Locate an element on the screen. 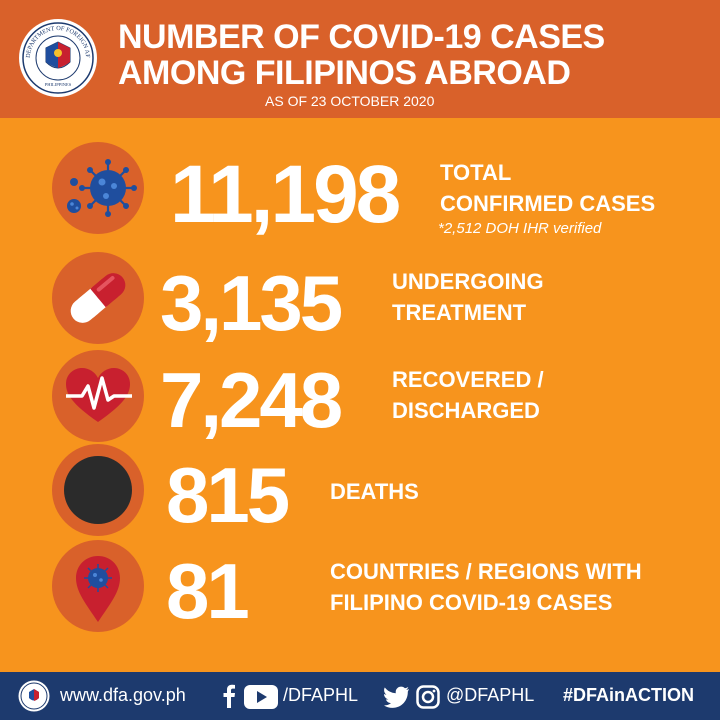 The width and height of the screenshot is (720, 720). title-line-1: NUMBER OF COVID-19 CASES is located at coordinates (361, 37).